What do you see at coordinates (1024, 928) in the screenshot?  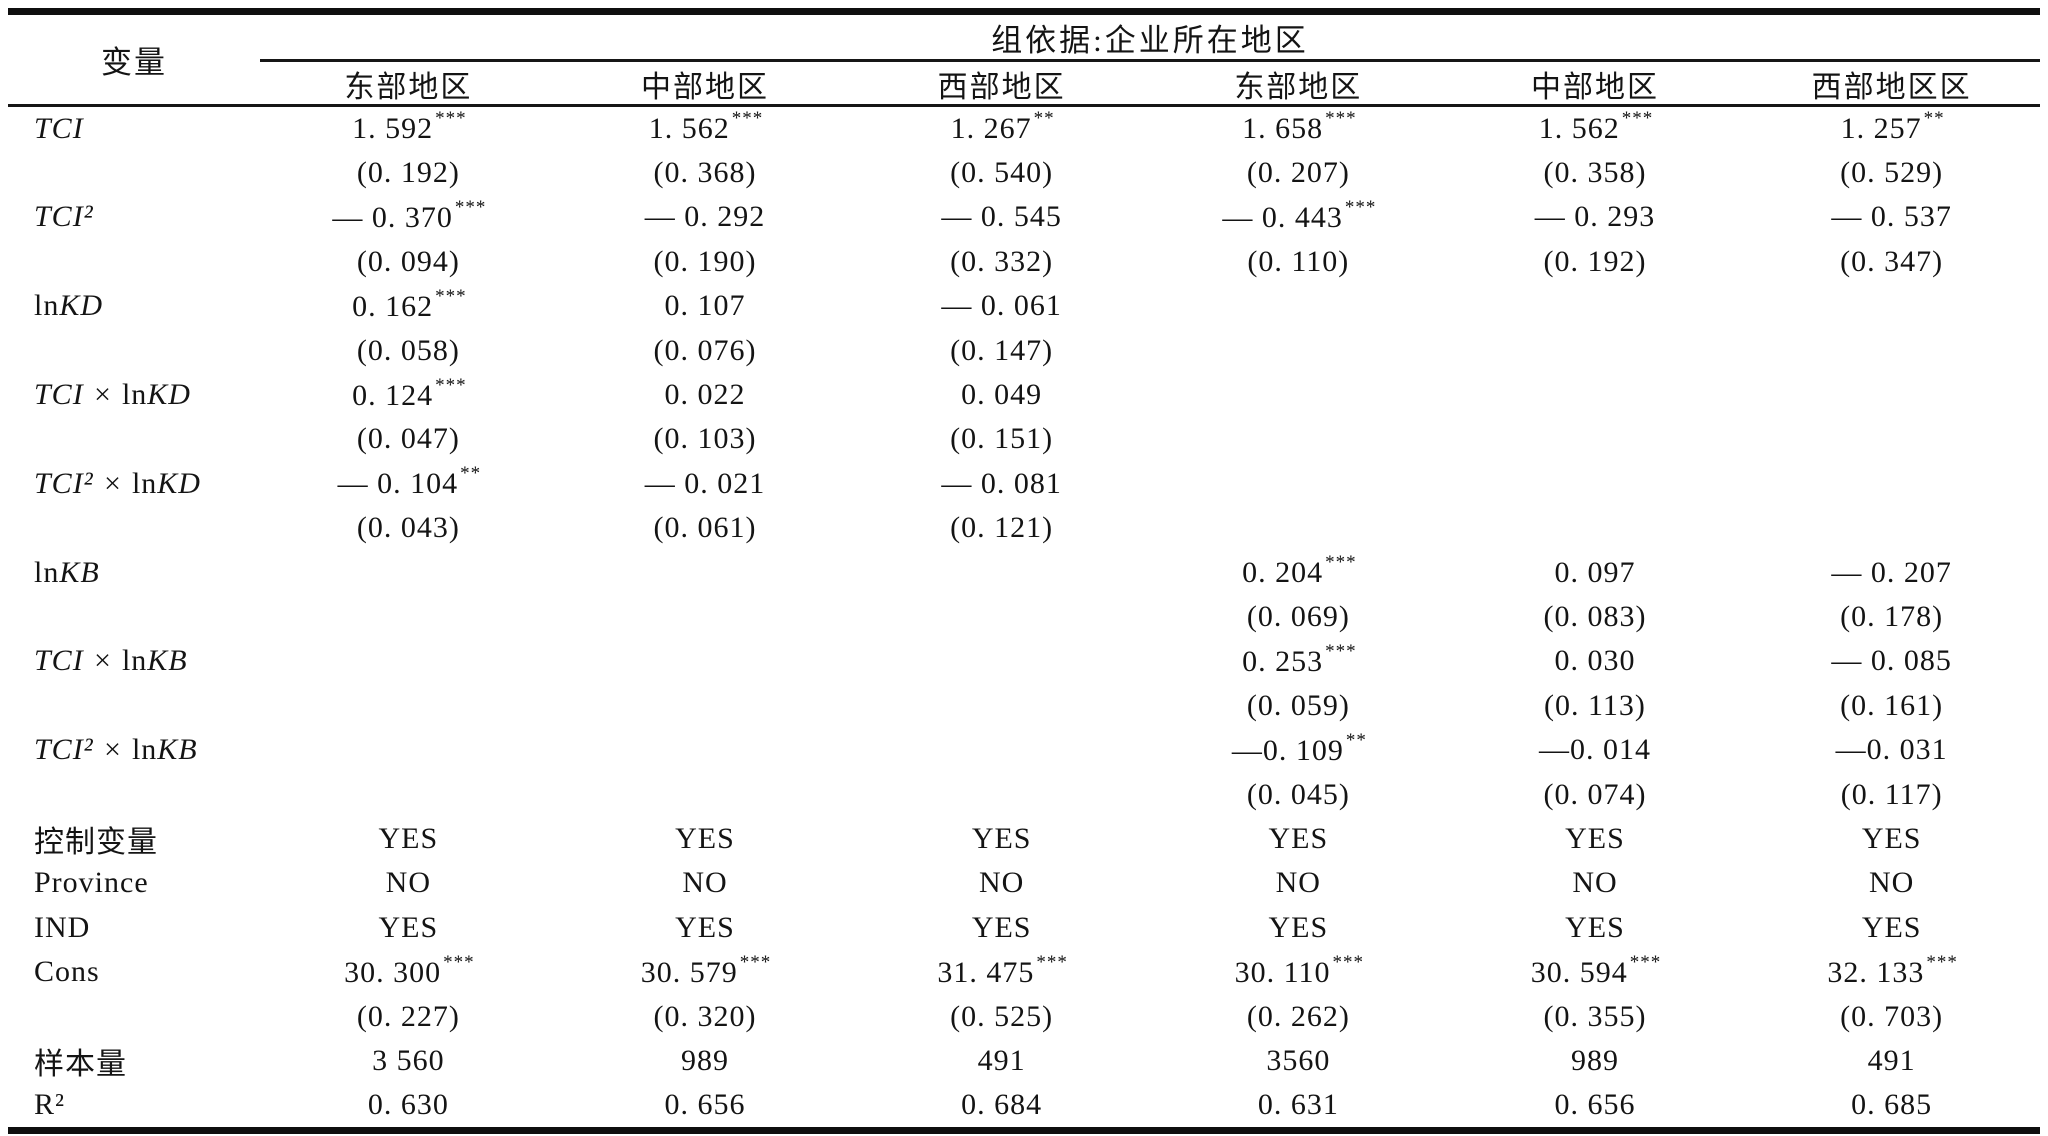 I see `table-row: IND YES YES YES YES YES YES` at bounding box center [1024, 928].